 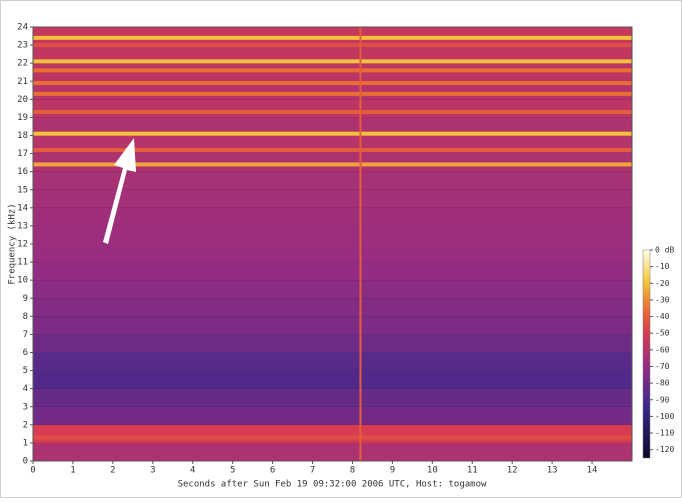 What do you see at coordinates (662, 349) in the screenshot?
I see `colorbar-tick-label: -60` at bounding box center [662, 349].